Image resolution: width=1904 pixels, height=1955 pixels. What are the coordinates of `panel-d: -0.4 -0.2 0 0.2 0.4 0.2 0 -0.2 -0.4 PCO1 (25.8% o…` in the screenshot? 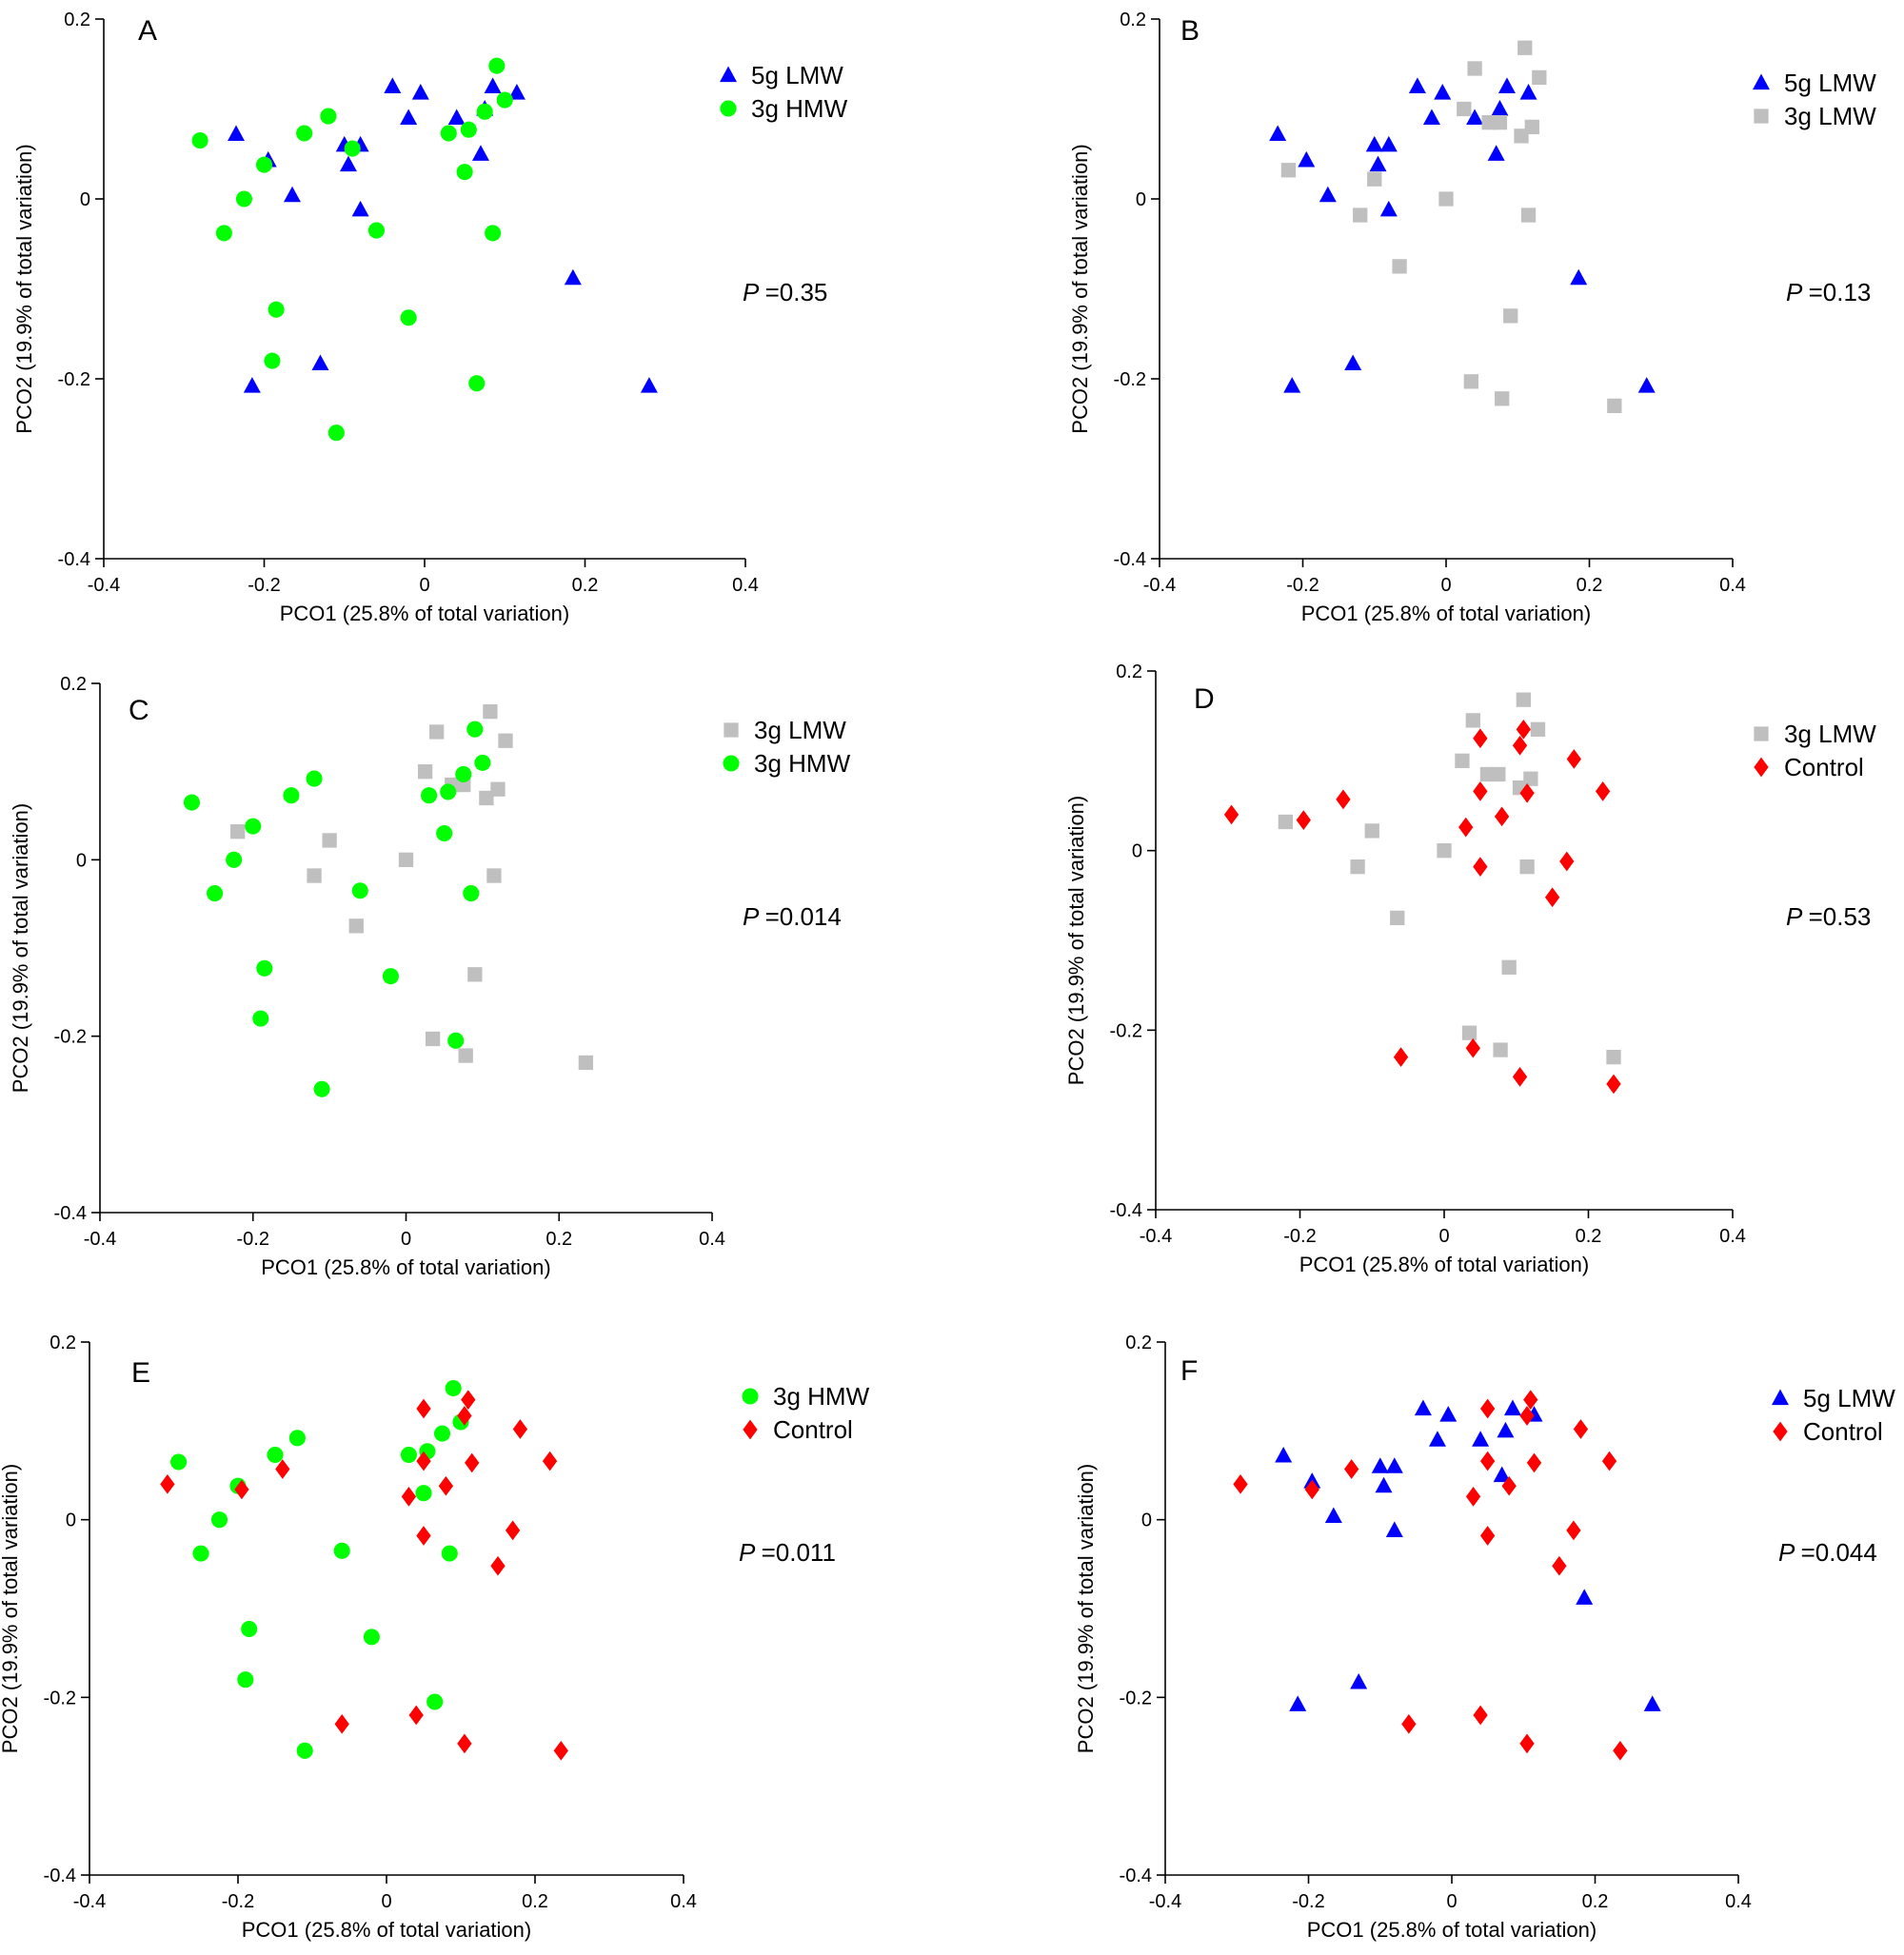 It's located at (1470, 969).